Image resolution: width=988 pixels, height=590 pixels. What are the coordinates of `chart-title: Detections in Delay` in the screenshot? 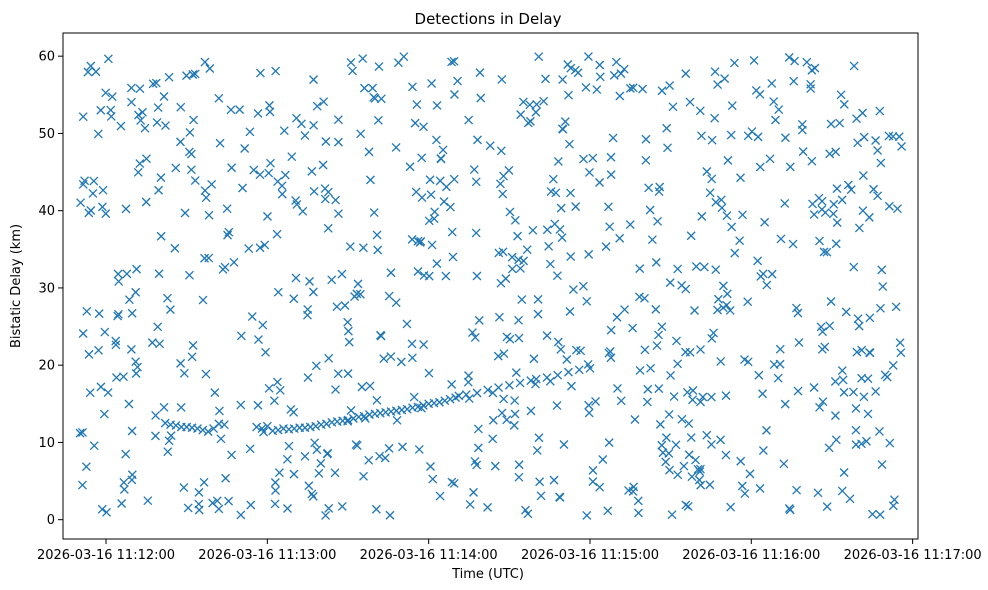 It's located at (488, 19).